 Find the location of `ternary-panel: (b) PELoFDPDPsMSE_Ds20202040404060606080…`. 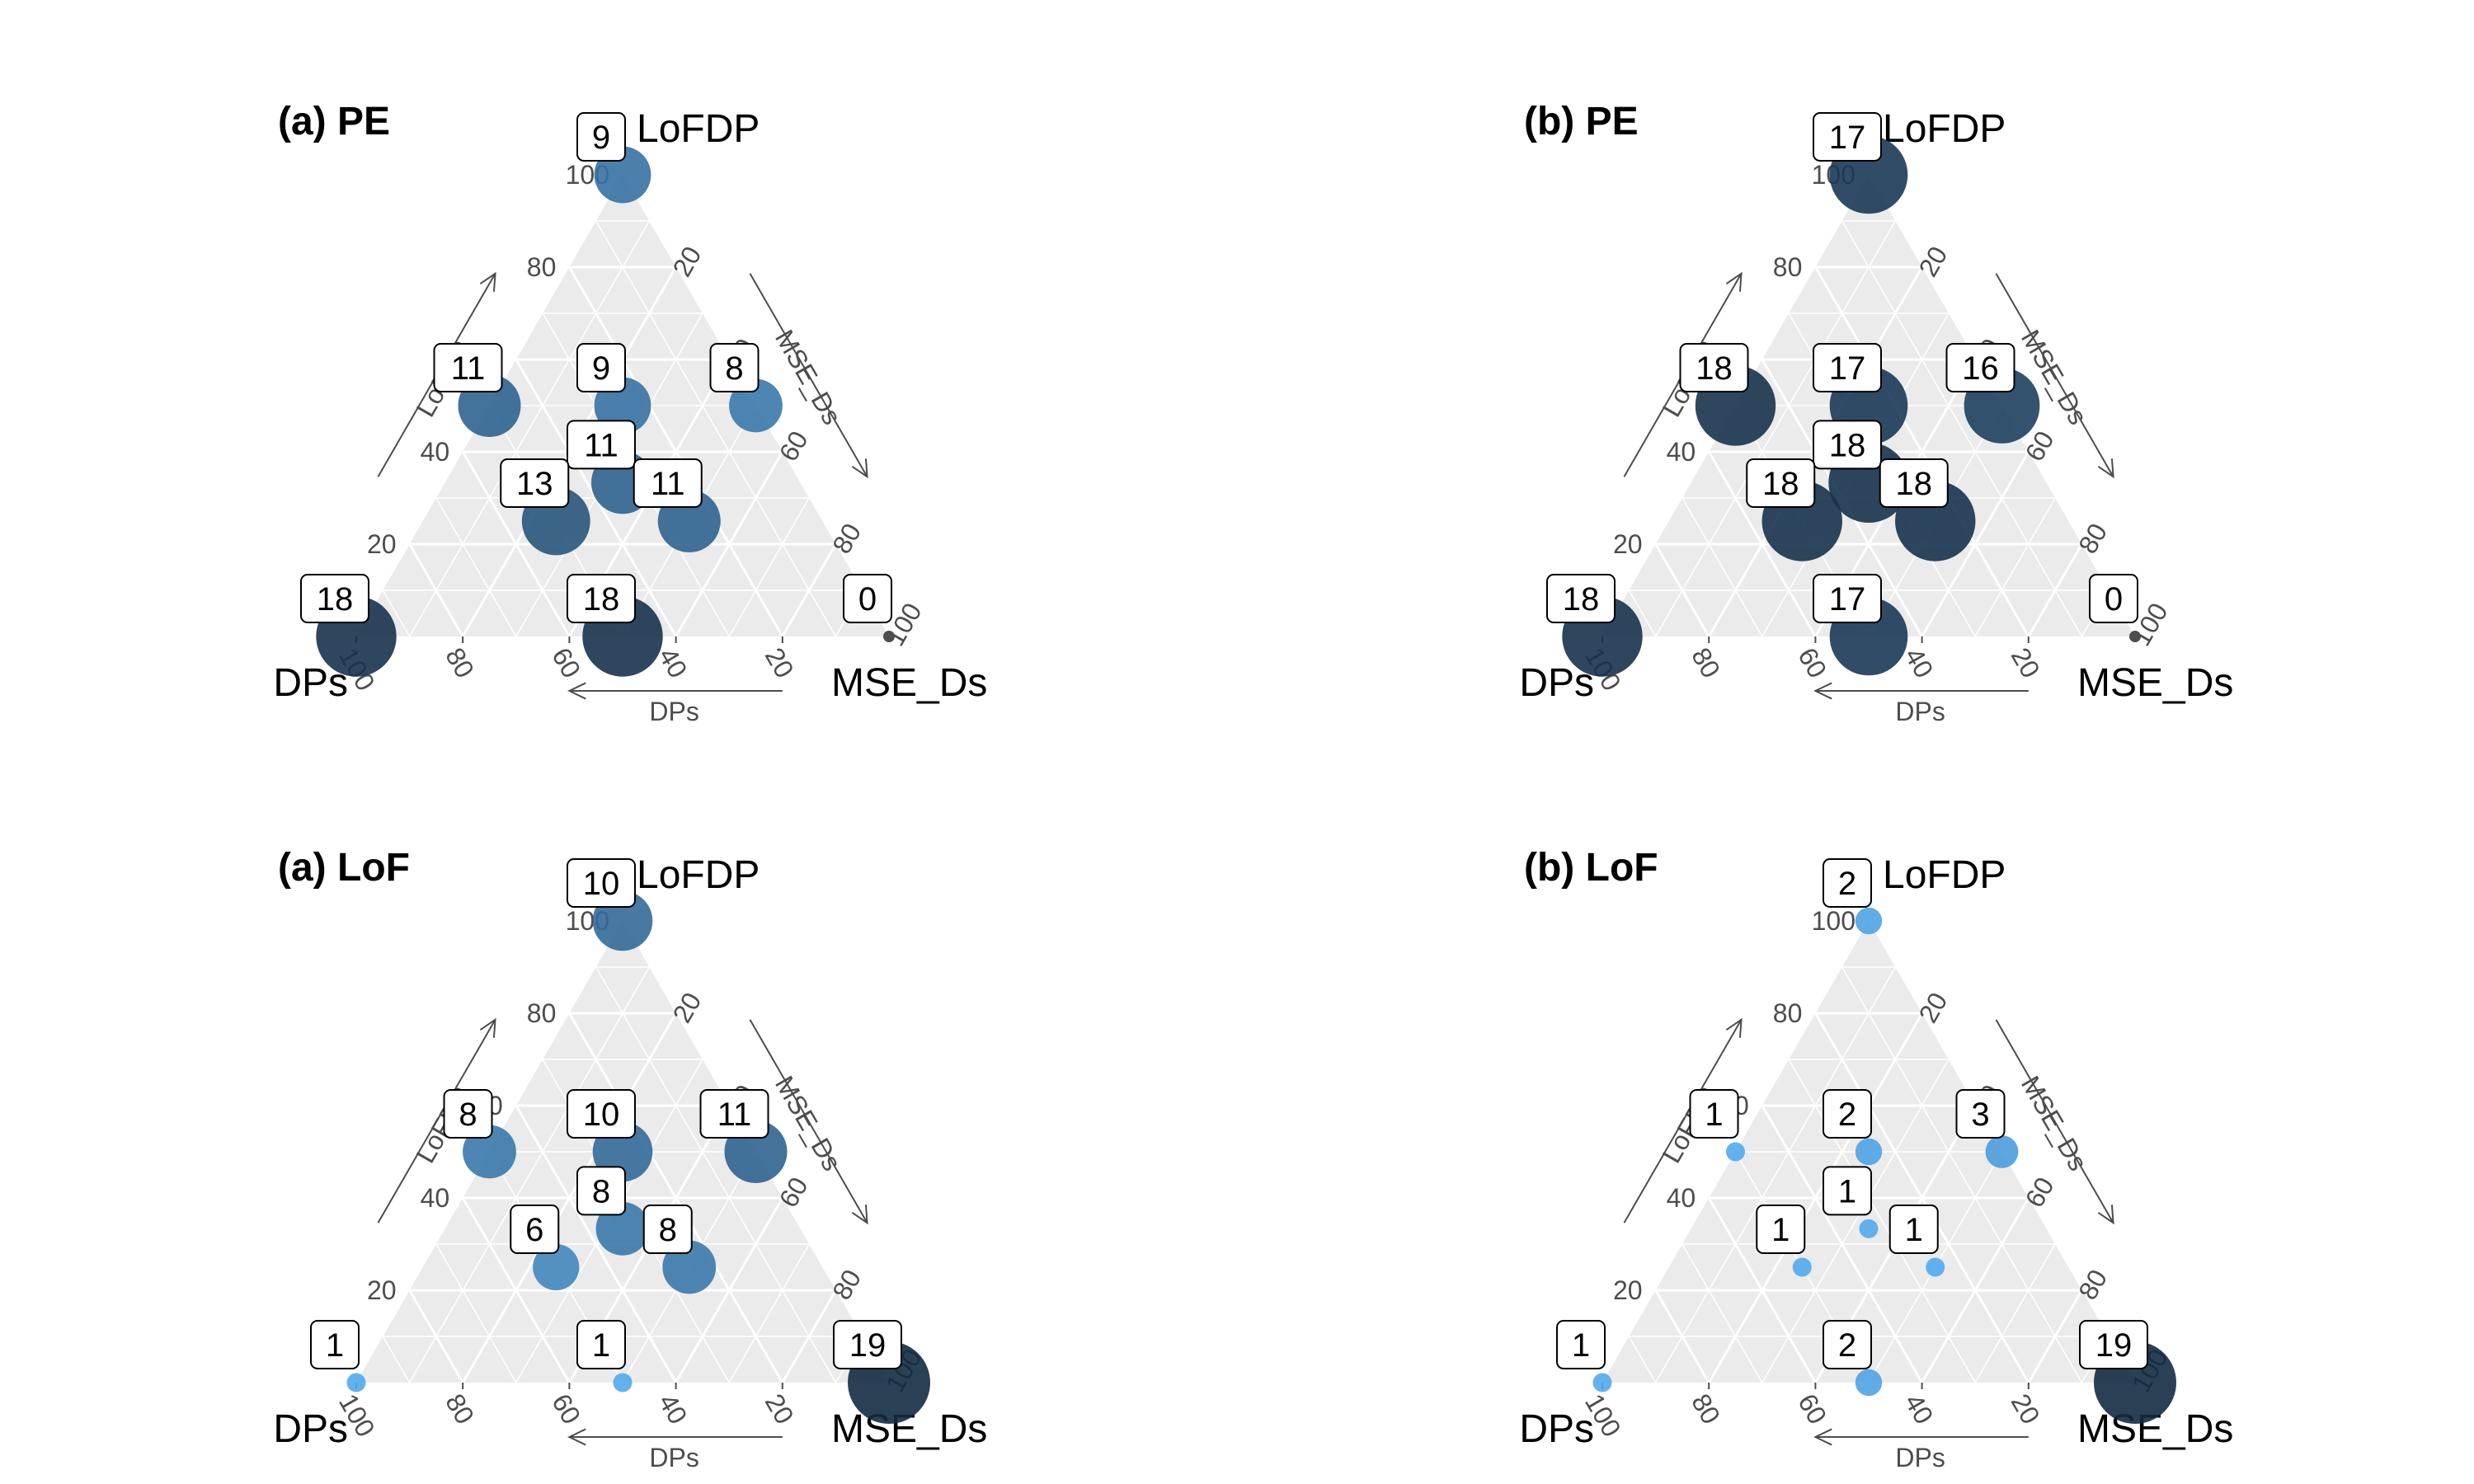

ternary-panel: (b) PELoFDPDPsMSE_Ds20202040404060606080… is located at coordinates (1876, 413).